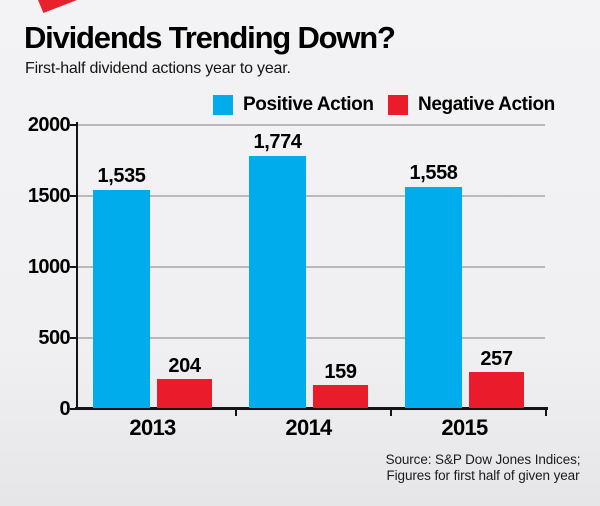  I want to click on x-axis-label-2013: 2013, so click(152, 427).